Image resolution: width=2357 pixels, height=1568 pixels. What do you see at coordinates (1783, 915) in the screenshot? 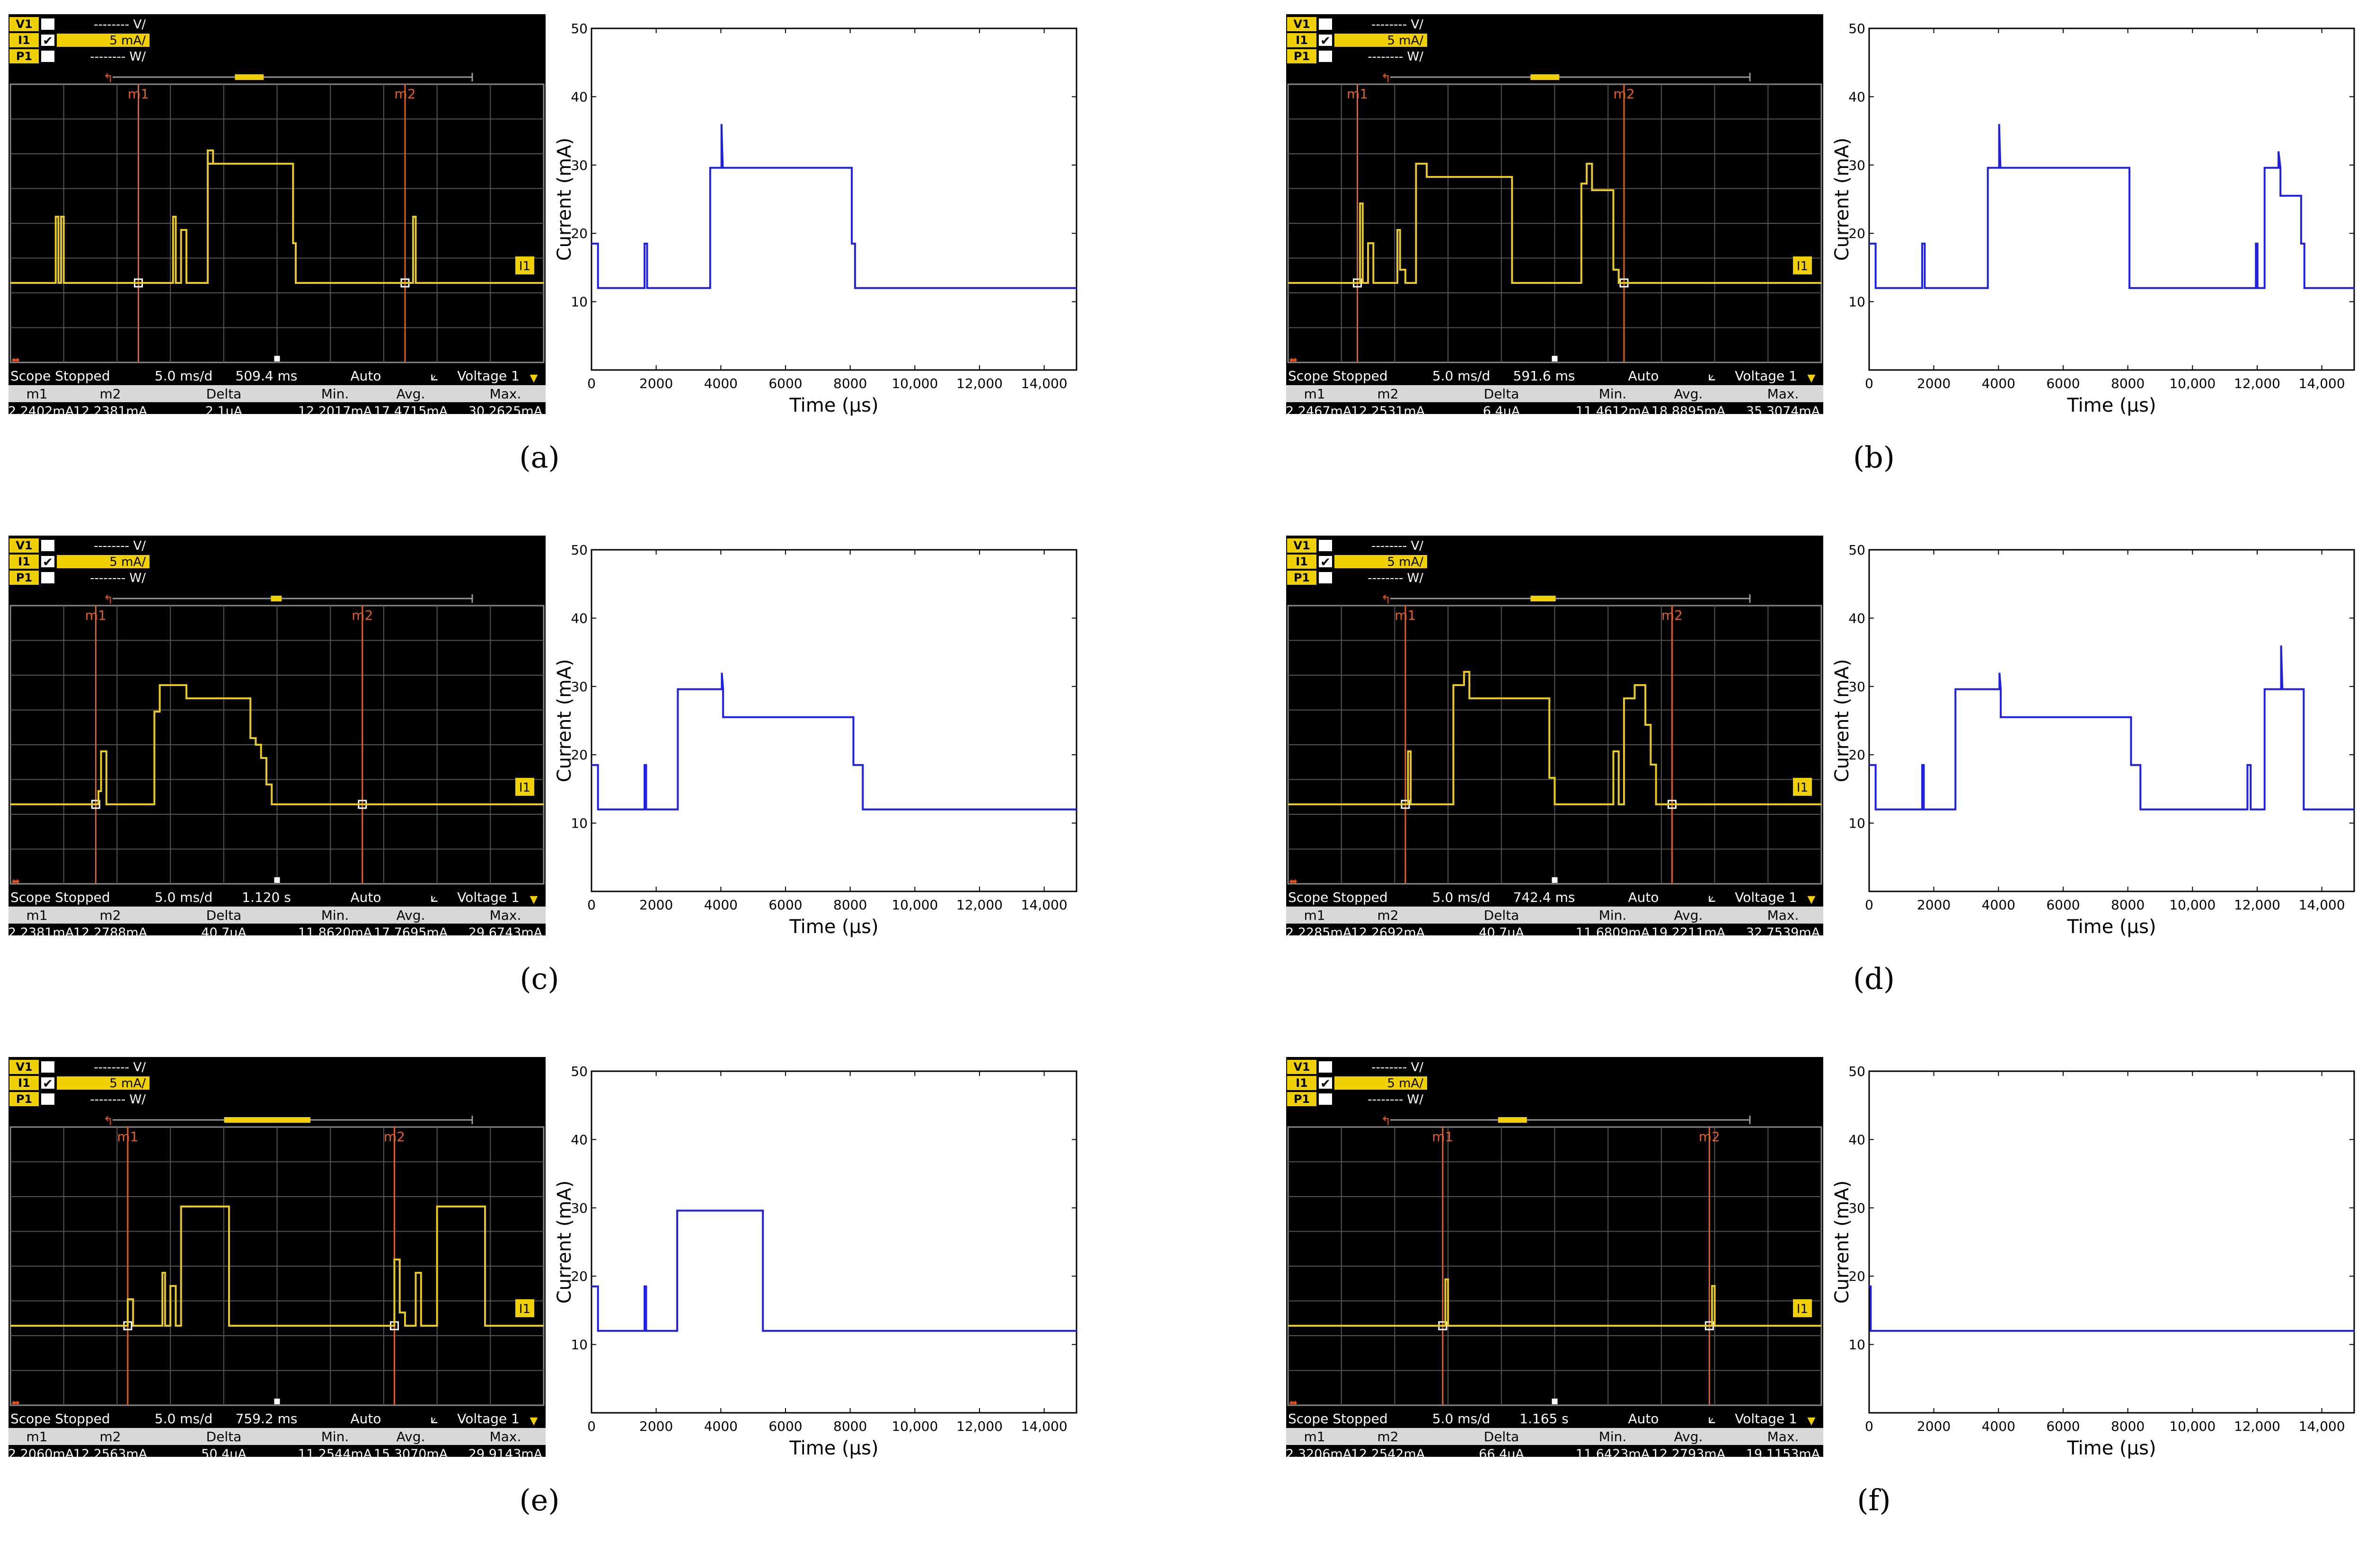
I see `readout-header: Max.` at bounding box center [1783, 915].